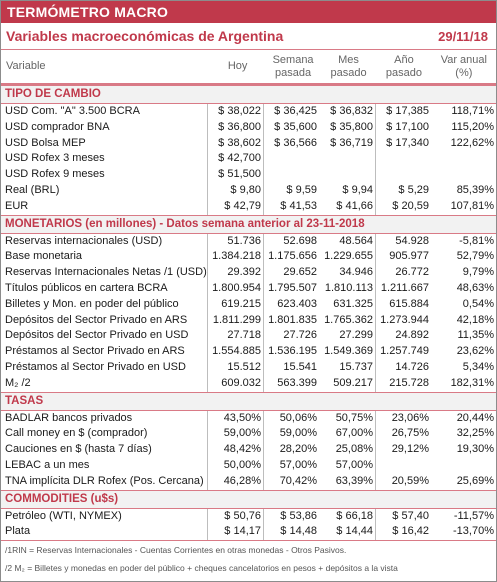  I want to click on table-cell: -11,57%, so click(473, 515).